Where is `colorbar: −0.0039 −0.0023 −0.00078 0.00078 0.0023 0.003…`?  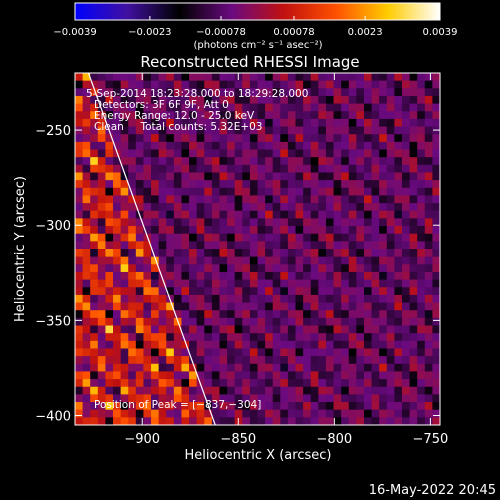
colorbar: −0.0039 −0.0023 −0.00078 0.00078 0.0023 0.003… is located at coordinates (255, 26).